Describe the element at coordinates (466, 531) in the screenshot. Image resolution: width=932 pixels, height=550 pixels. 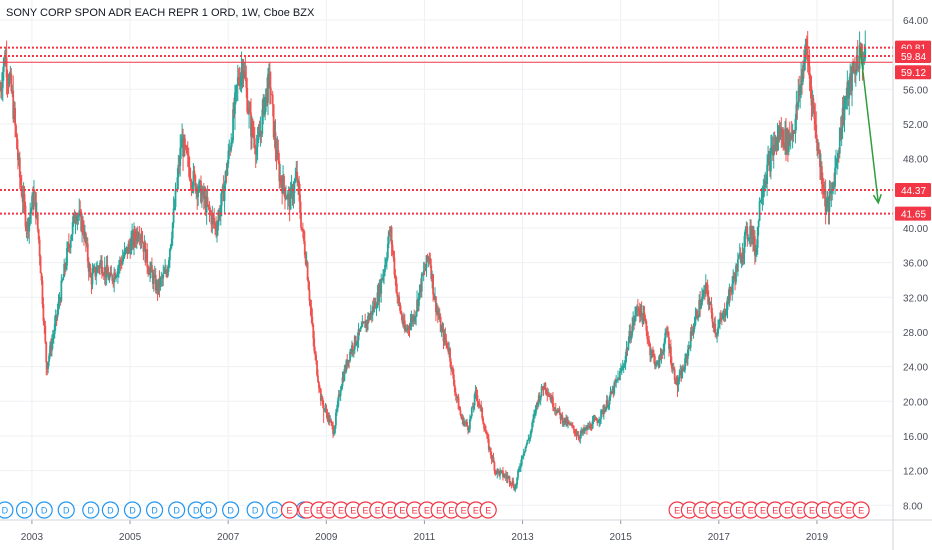
I see `time-axis: 2003 2005 2007 2009 2011 2013 2015 2017 2019` at that location.